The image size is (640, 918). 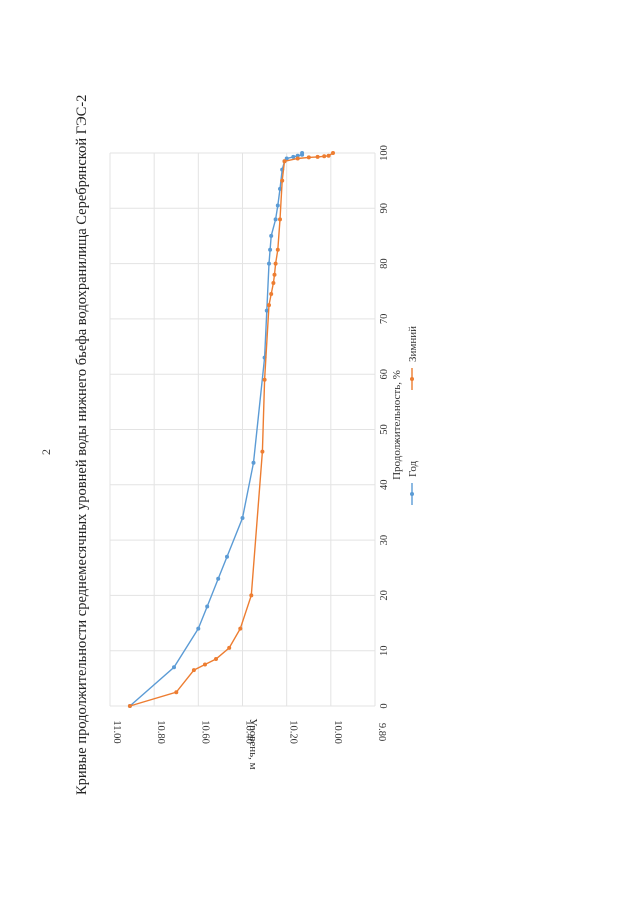 What do you see at coordinates (413, 468) in the screenshot?
I see `legend-label: Год` at bounding box center [413, 468].